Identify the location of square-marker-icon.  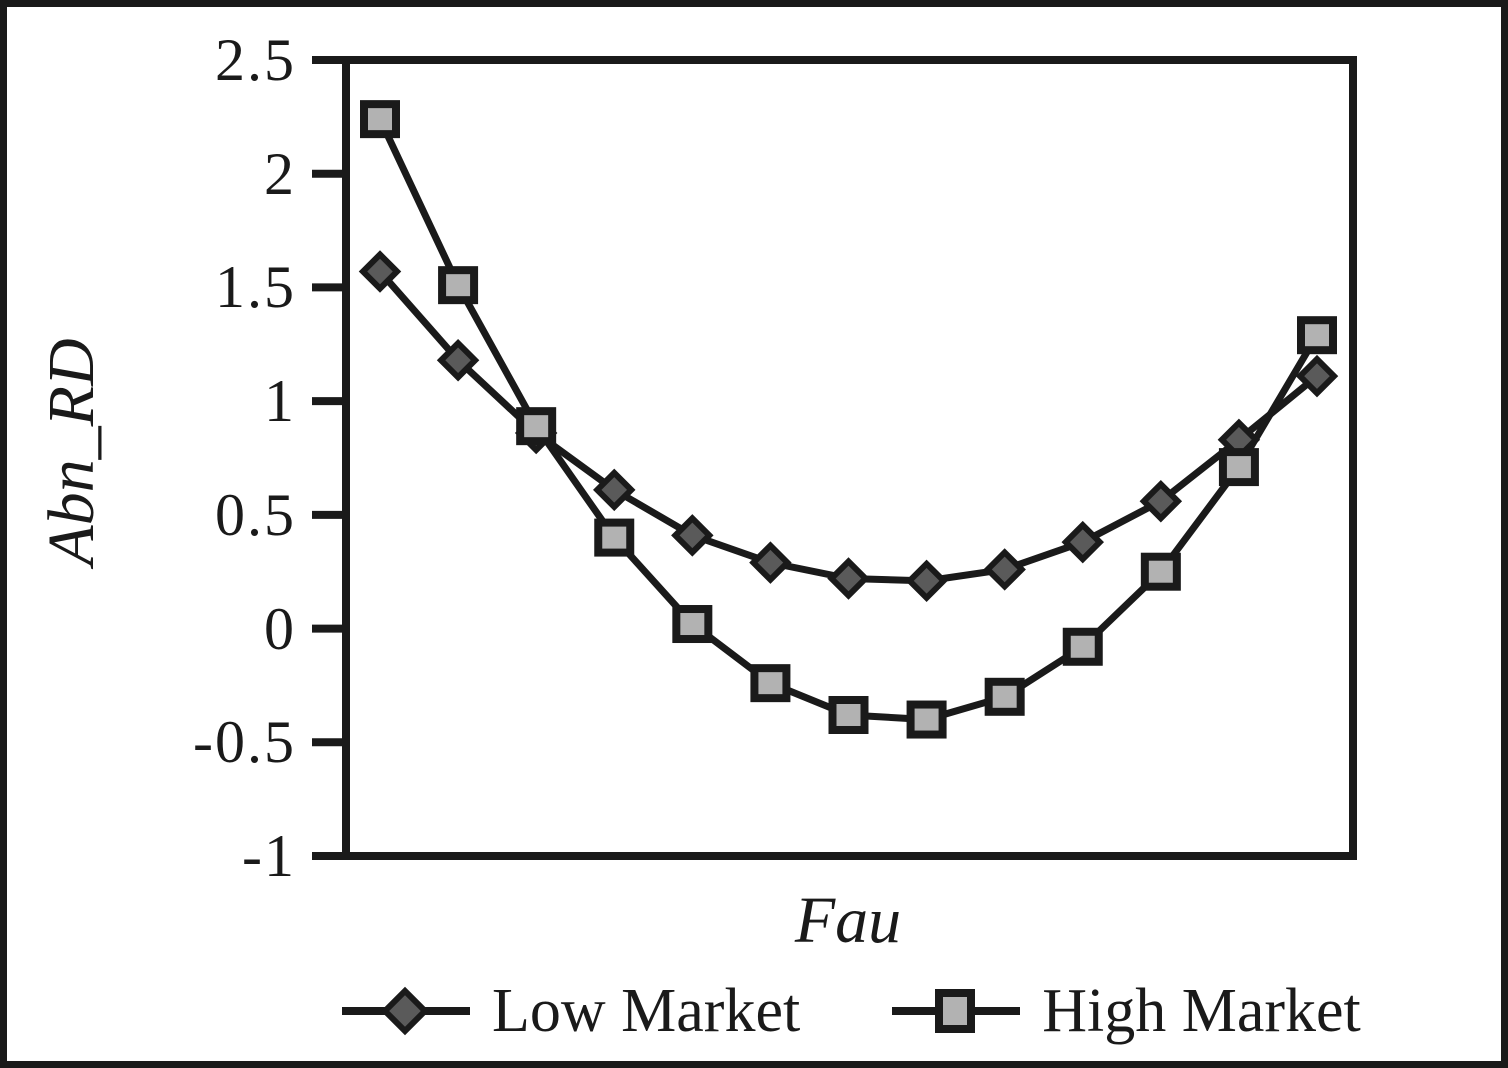
(956, 1011).